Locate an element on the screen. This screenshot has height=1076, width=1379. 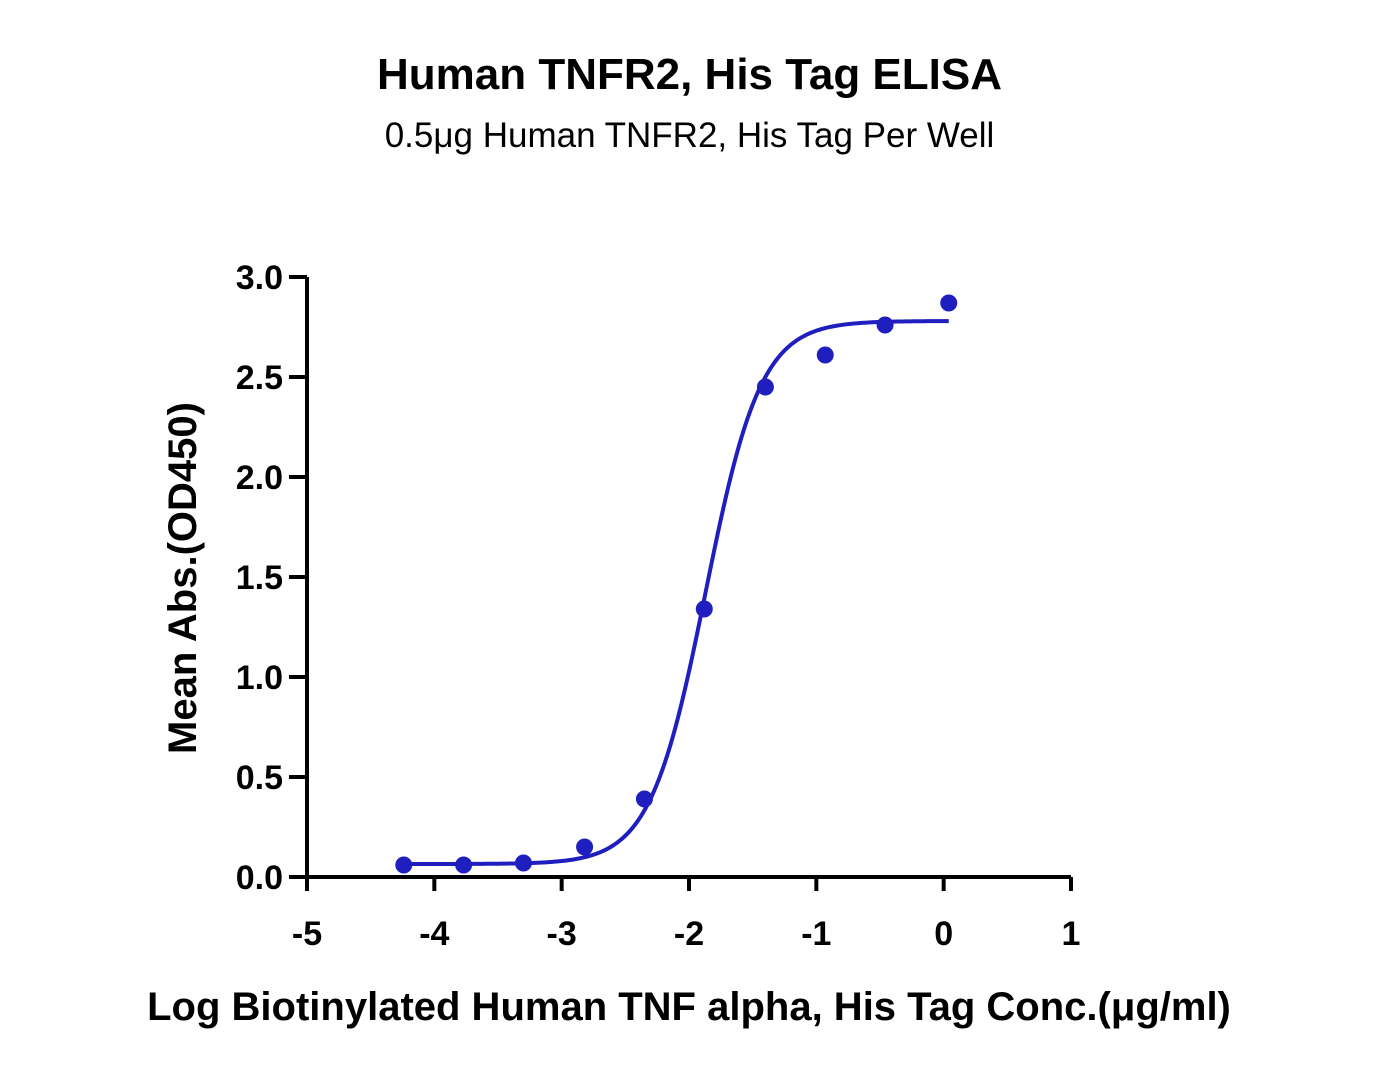
x-tick-label: -2 is located at coordinates (689, 934).